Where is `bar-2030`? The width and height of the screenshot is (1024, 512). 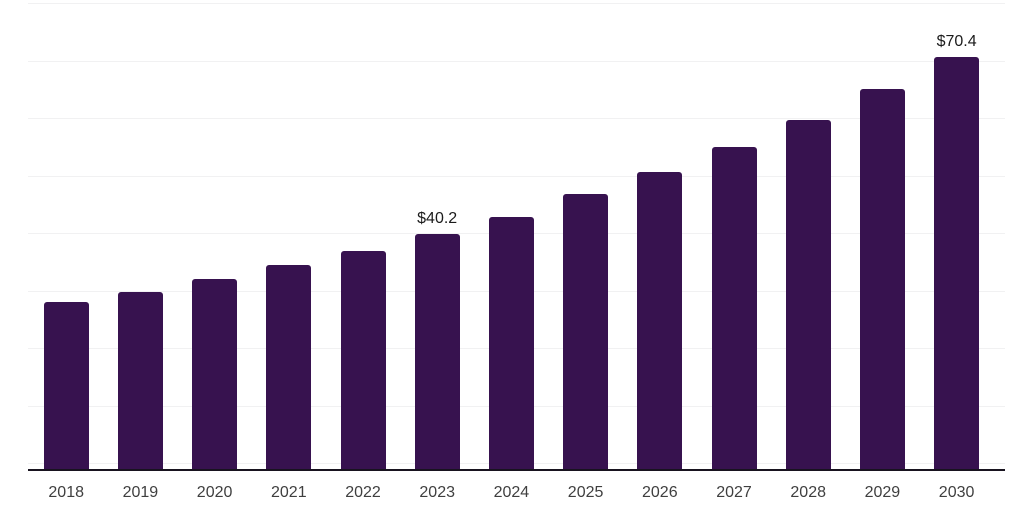 bar-2030 is located at coordinates (957, 263).